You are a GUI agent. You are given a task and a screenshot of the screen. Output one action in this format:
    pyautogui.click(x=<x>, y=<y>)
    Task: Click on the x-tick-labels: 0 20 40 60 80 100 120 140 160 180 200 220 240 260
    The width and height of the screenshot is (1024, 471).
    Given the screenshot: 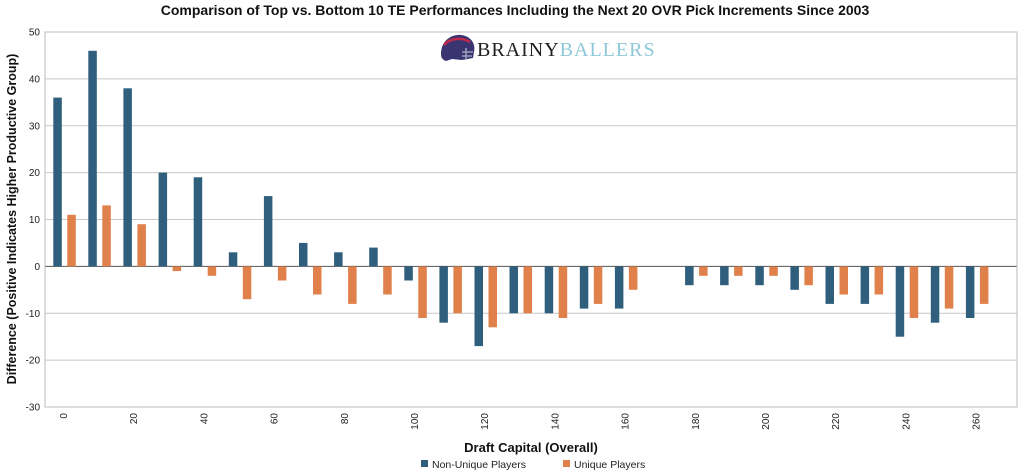 What is the action you would take?
    pyautogui.click(x=521, y=421)
    